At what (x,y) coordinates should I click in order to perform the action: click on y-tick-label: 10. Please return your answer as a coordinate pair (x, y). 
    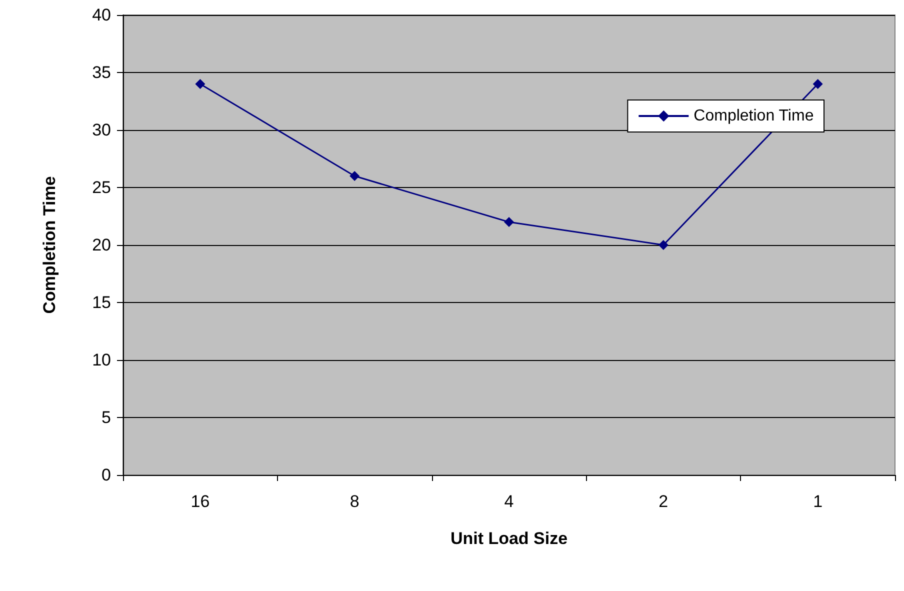
    Looking at the image, I should click on (101, 360).